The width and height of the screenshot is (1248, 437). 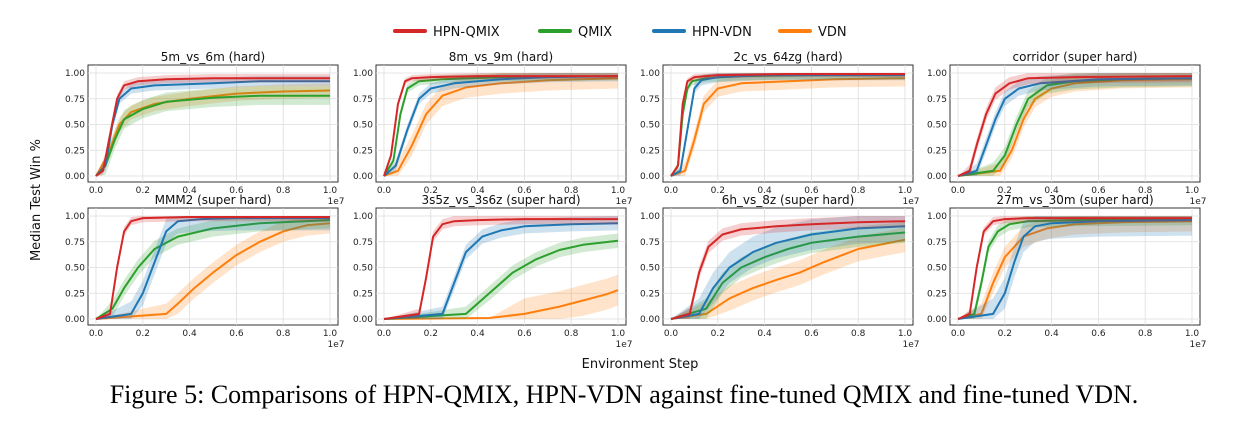 I want to click on panel-title: 6h_vs_8z (super hard), so click(x=788, y=200).